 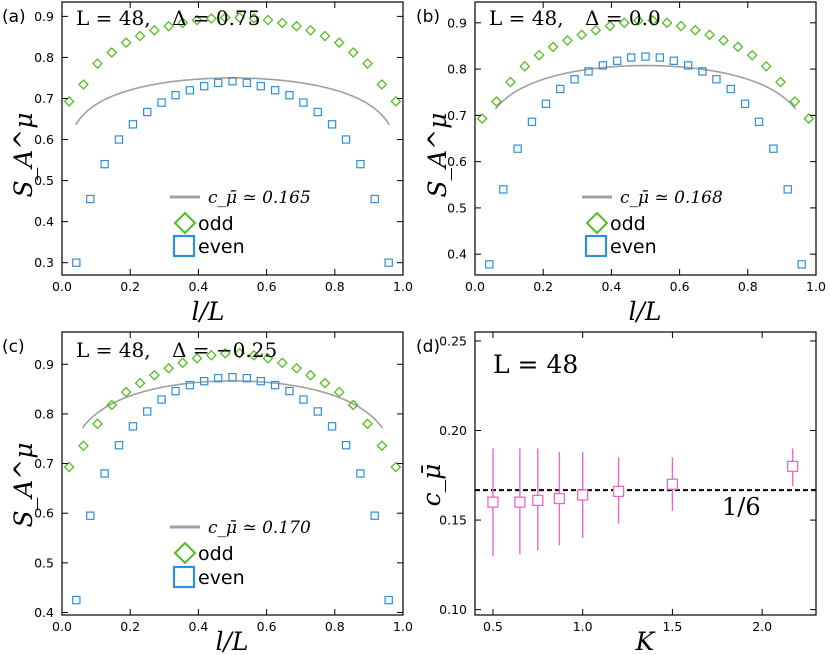 I want to click on panel-c-title-size: L = 48,, so click(x=113, y=350).